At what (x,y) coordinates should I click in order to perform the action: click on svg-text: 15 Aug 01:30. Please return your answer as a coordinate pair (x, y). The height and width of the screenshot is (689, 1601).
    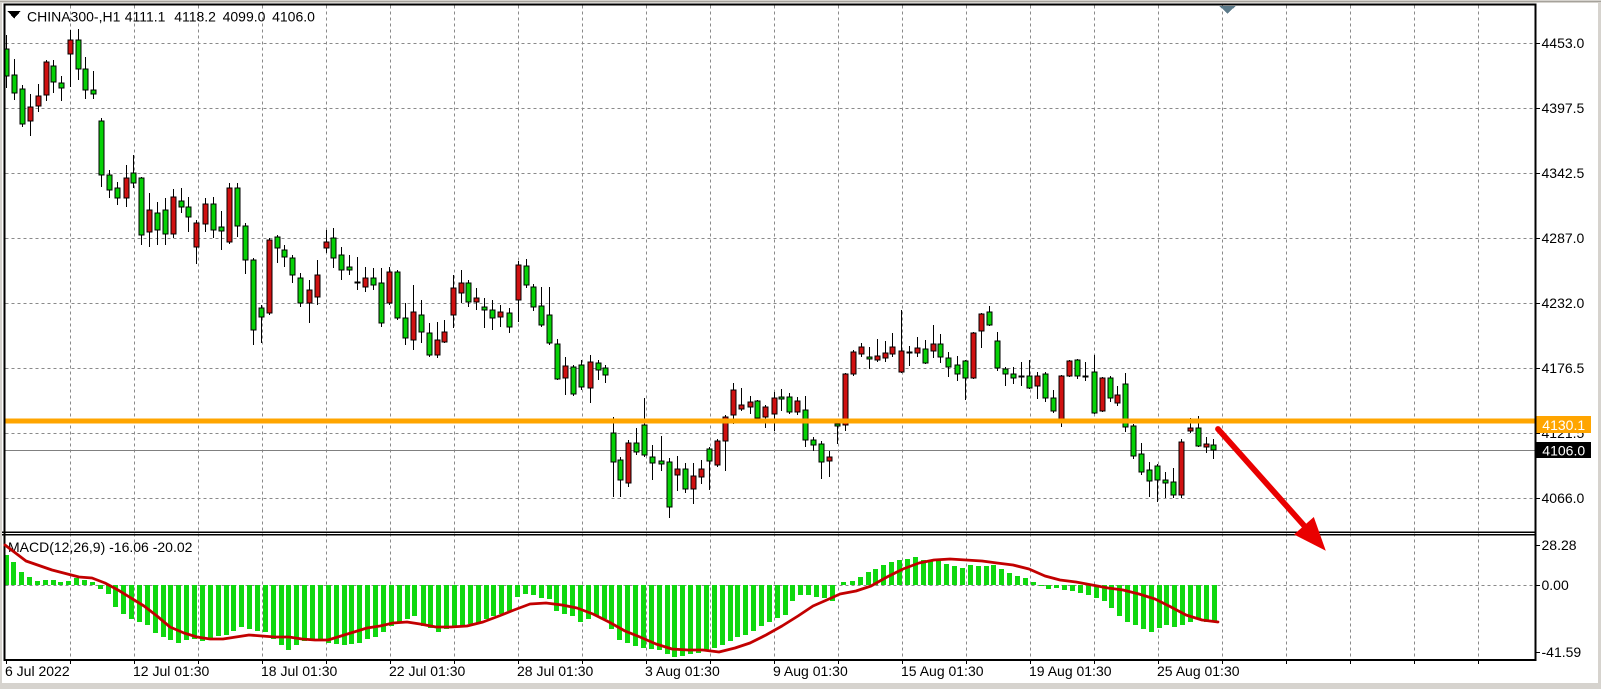
    Looking at the image, I should click on (942, 671).